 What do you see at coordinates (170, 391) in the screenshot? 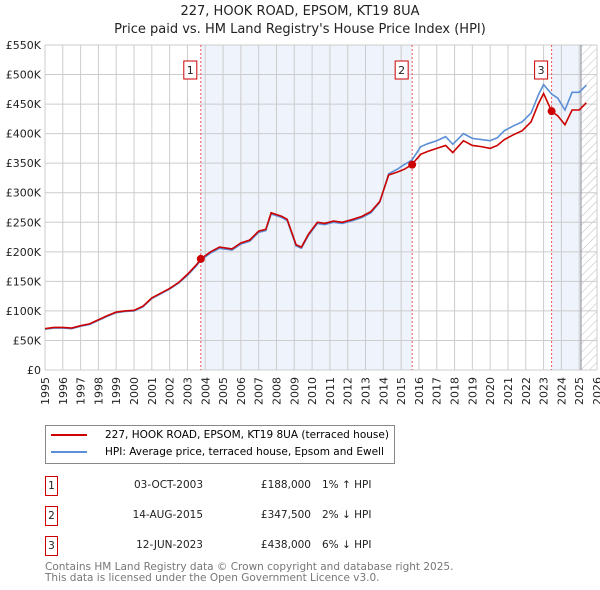
I see `x-tick-label: 2002` at bounding box center [170, 391].